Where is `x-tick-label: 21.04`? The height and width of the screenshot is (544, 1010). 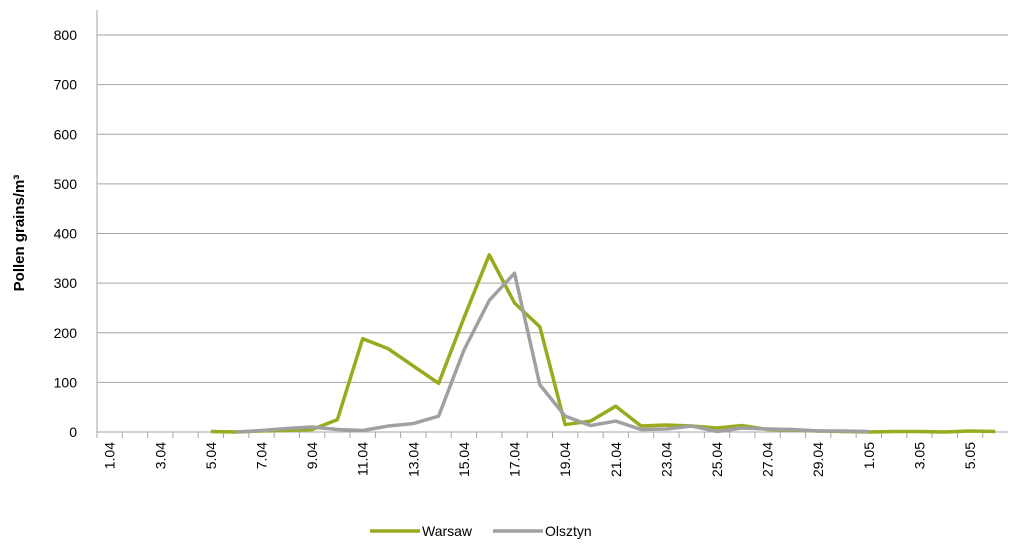 x-tick-label: 21.04 is located at coordinates (616, 459).